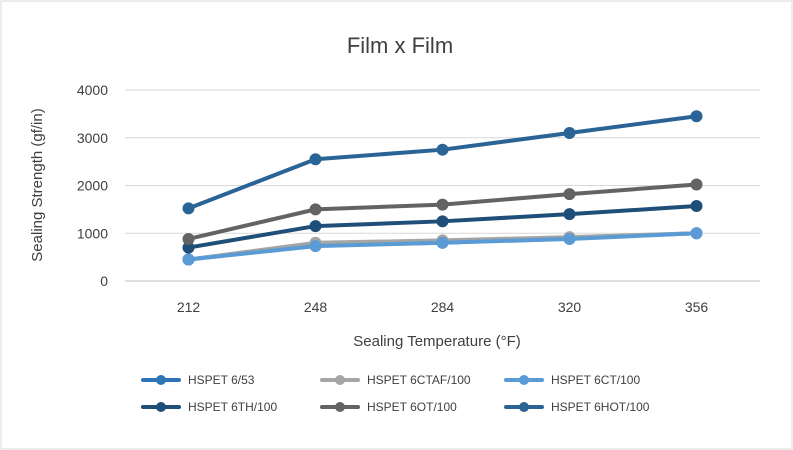 The width and height of the screenshot is (793, 450). What do you see at coordinates (595, 380) in the screenshot?
I see `legend-label-3: HSPET 6CT/100` at bounding box center [595, 380].